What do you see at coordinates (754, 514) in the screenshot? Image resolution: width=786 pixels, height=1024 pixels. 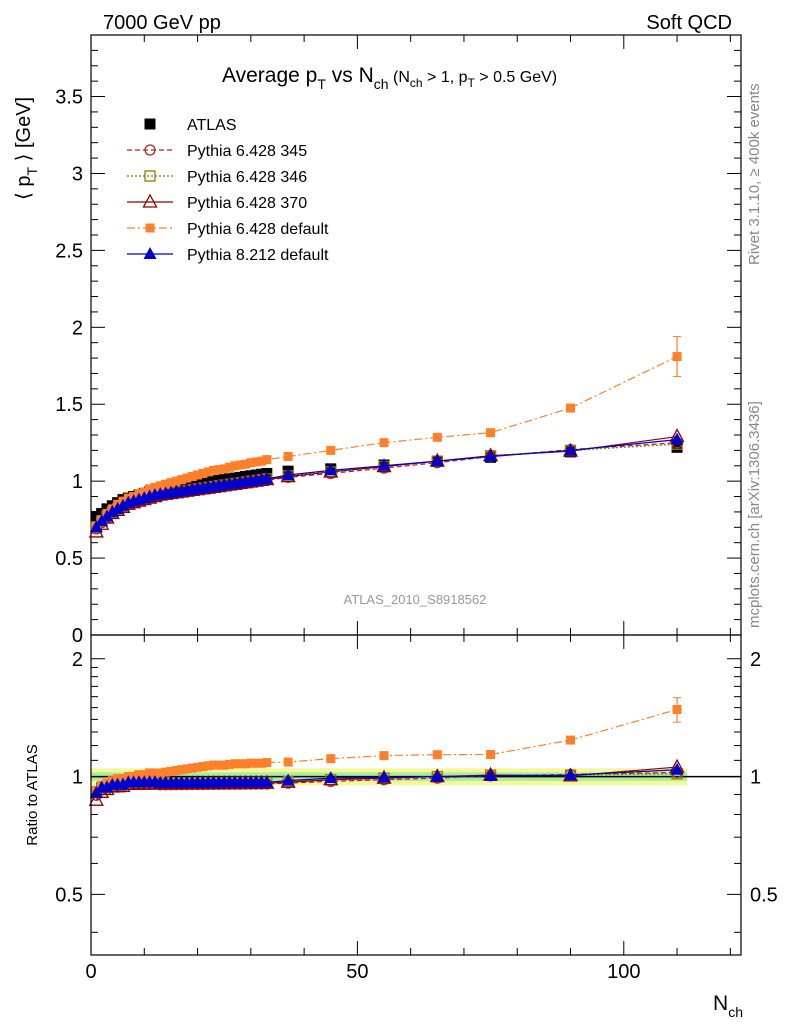 I see `mcplots-label: mcplots.cern.ch [arXiv:1306.3436]` at bounding box center [754, 514].